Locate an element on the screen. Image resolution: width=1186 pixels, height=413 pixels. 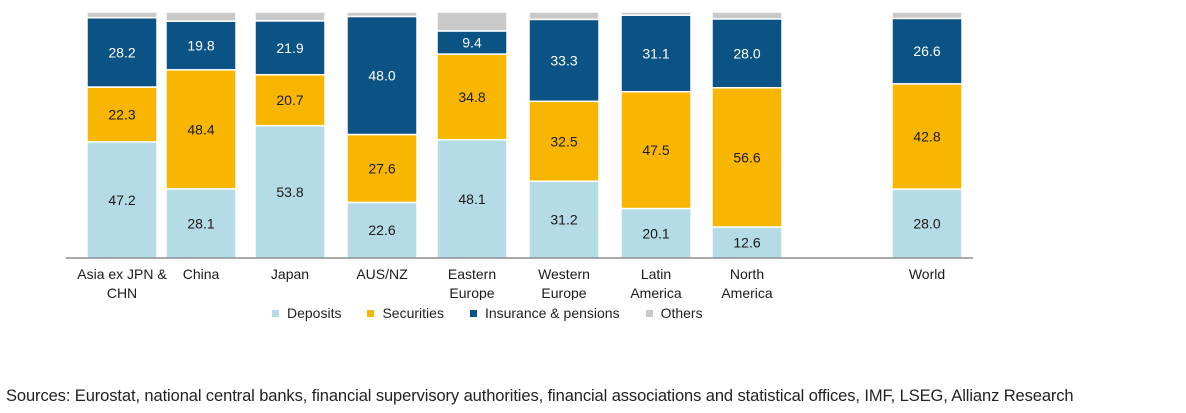
data-label: 31.2 is located at coordinates (563, 220).